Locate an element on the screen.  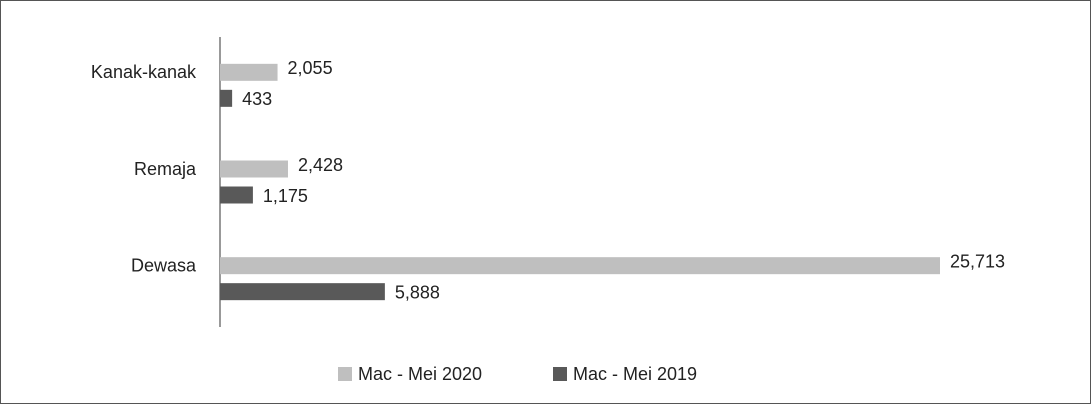
data-label: 5,888 is located at coordinates (417, 292).